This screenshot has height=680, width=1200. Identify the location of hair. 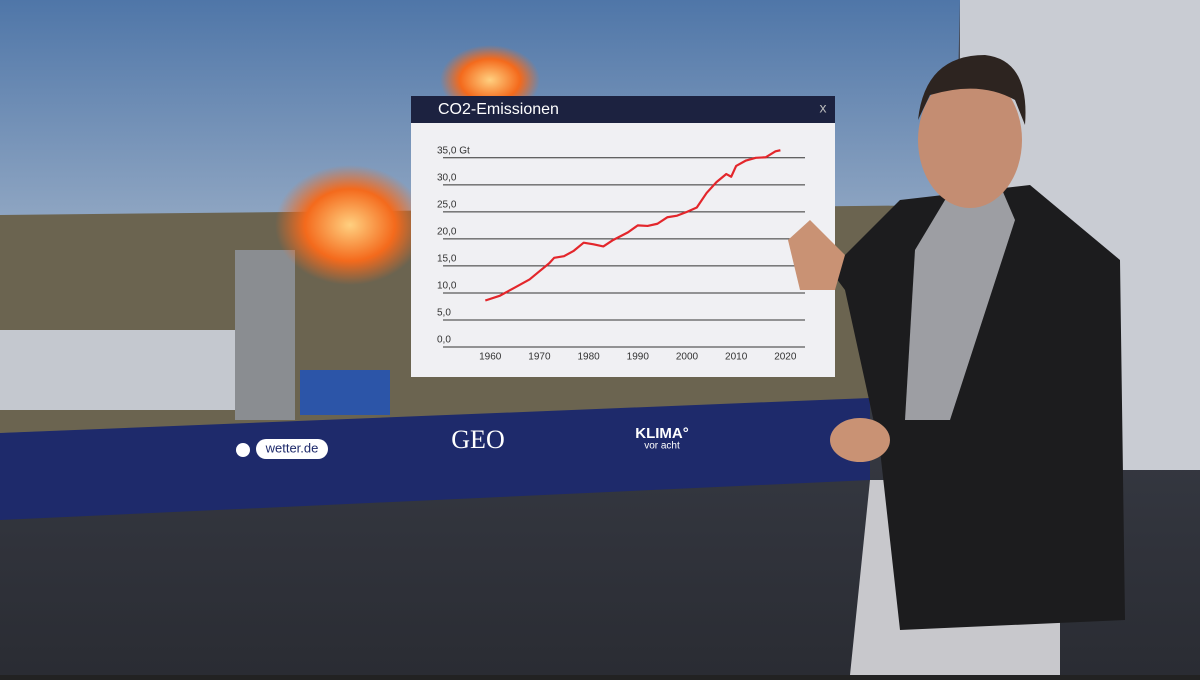
(972, 90).